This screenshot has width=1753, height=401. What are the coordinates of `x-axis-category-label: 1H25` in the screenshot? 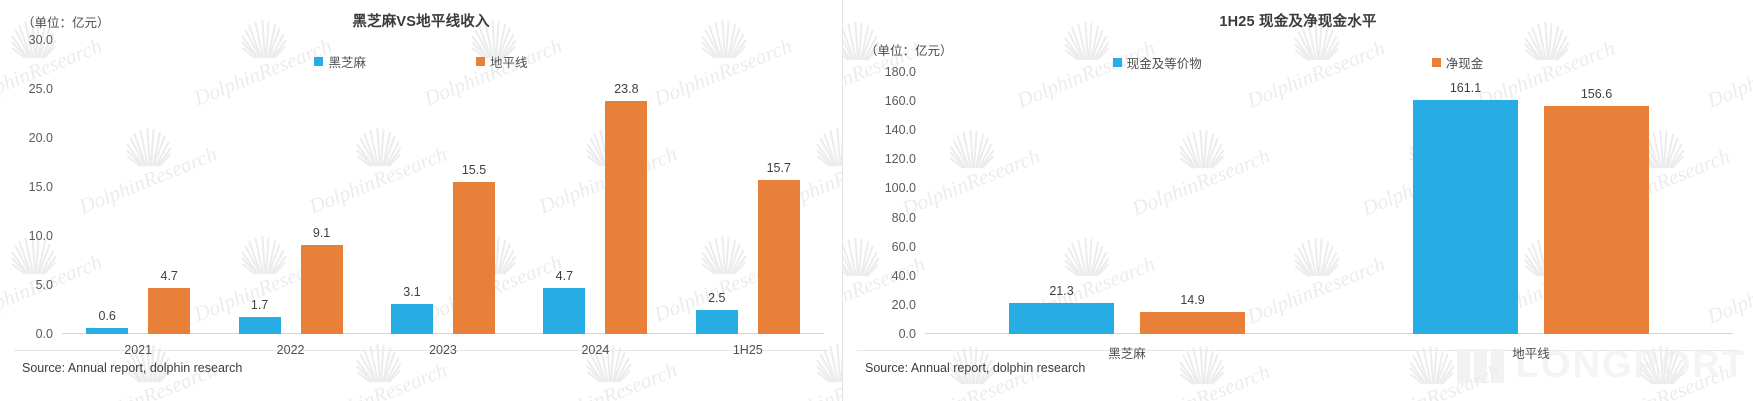 It's located at (747, 350).